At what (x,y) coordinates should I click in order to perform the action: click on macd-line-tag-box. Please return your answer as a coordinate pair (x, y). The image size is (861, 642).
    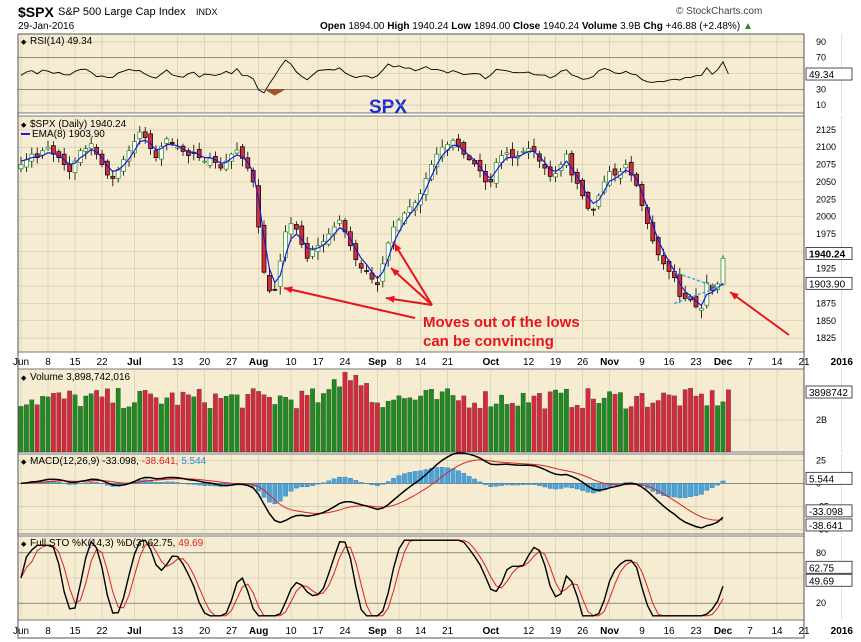
    Looking at the image, I should click on (829, 511).